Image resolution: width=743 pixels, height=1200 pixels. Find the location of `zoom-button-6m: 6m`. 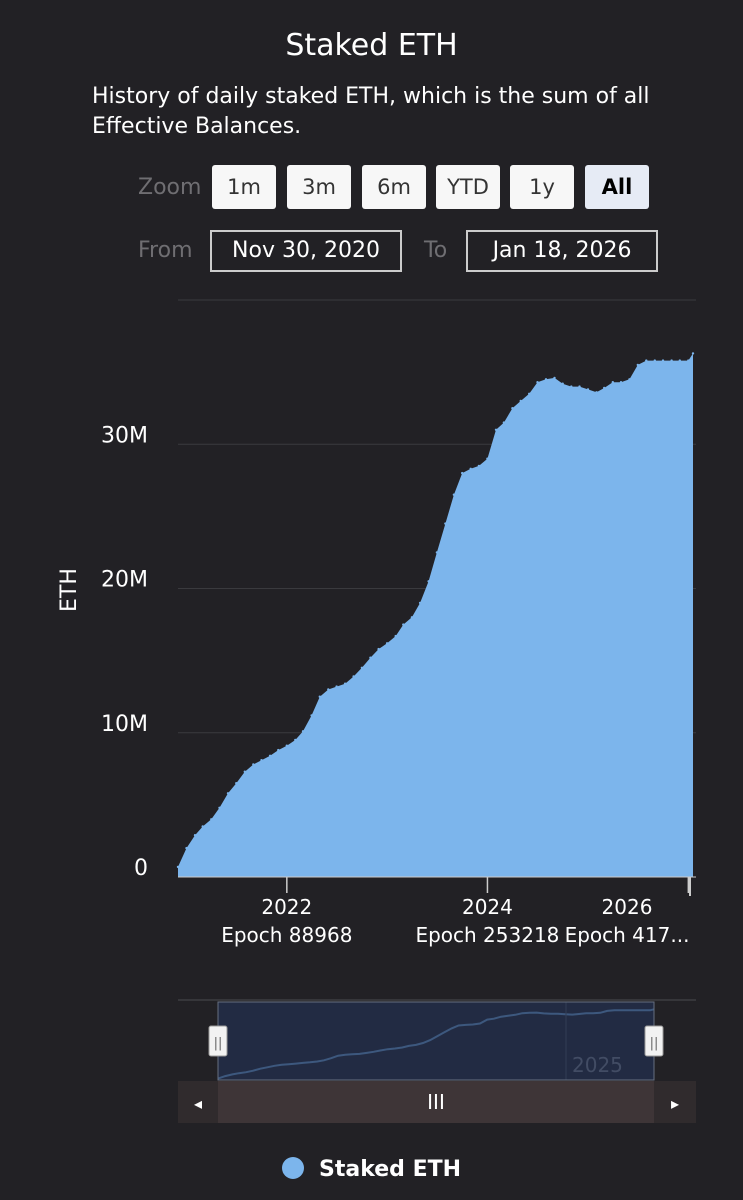

zoom-button-6m: 6m is located at coordinates (394, 187).